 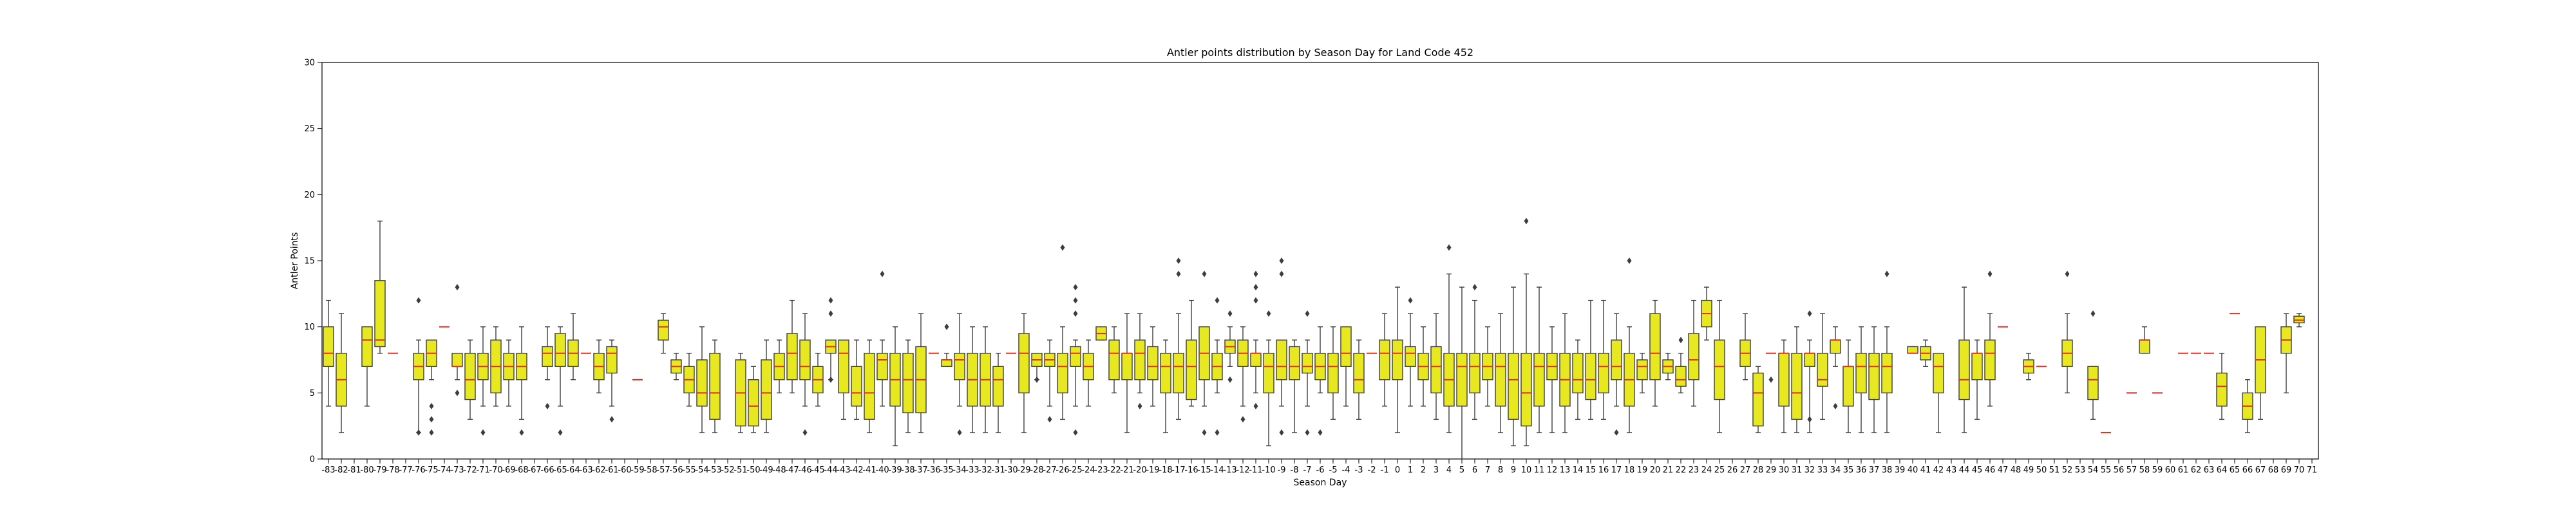 What do you see at coordinates (1578, 470) in the screenshot?
I see `x-tick-label: 14` at bounding box center [1578, 470].